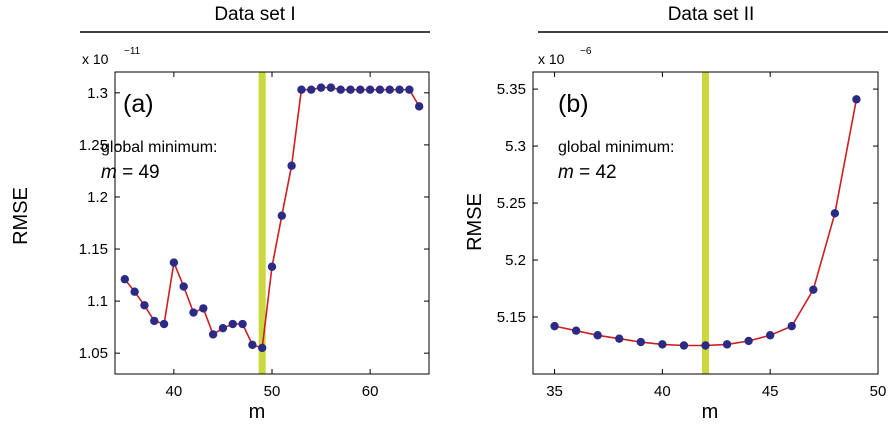  I want to click on panel-a-highlight-layer, so click(262, 223).